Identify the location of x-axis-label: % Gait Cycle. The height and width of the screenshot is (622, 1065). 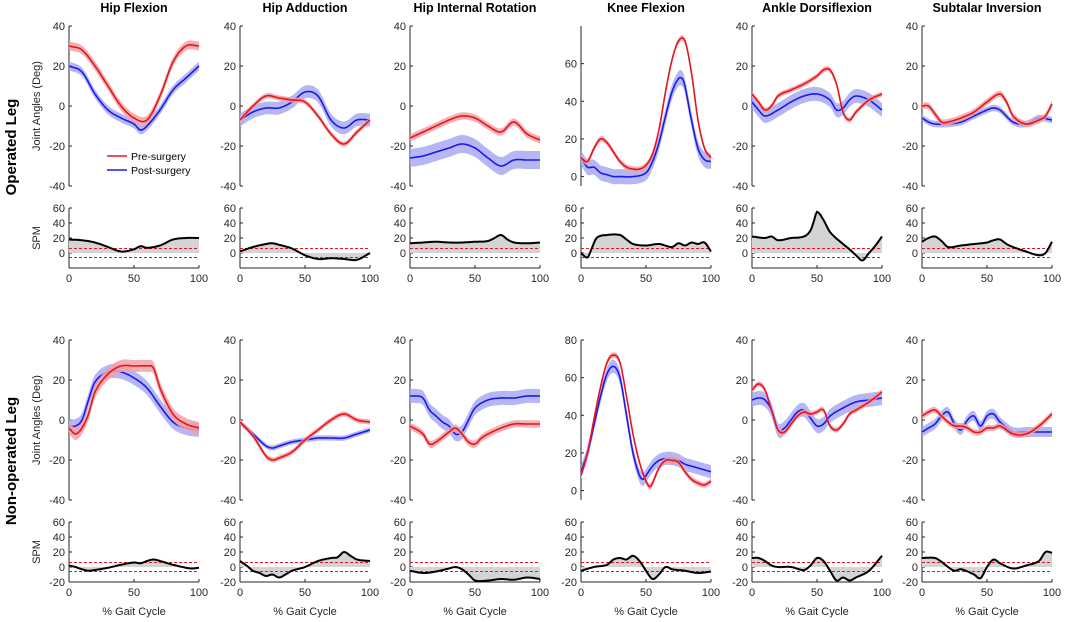
(987, 612).